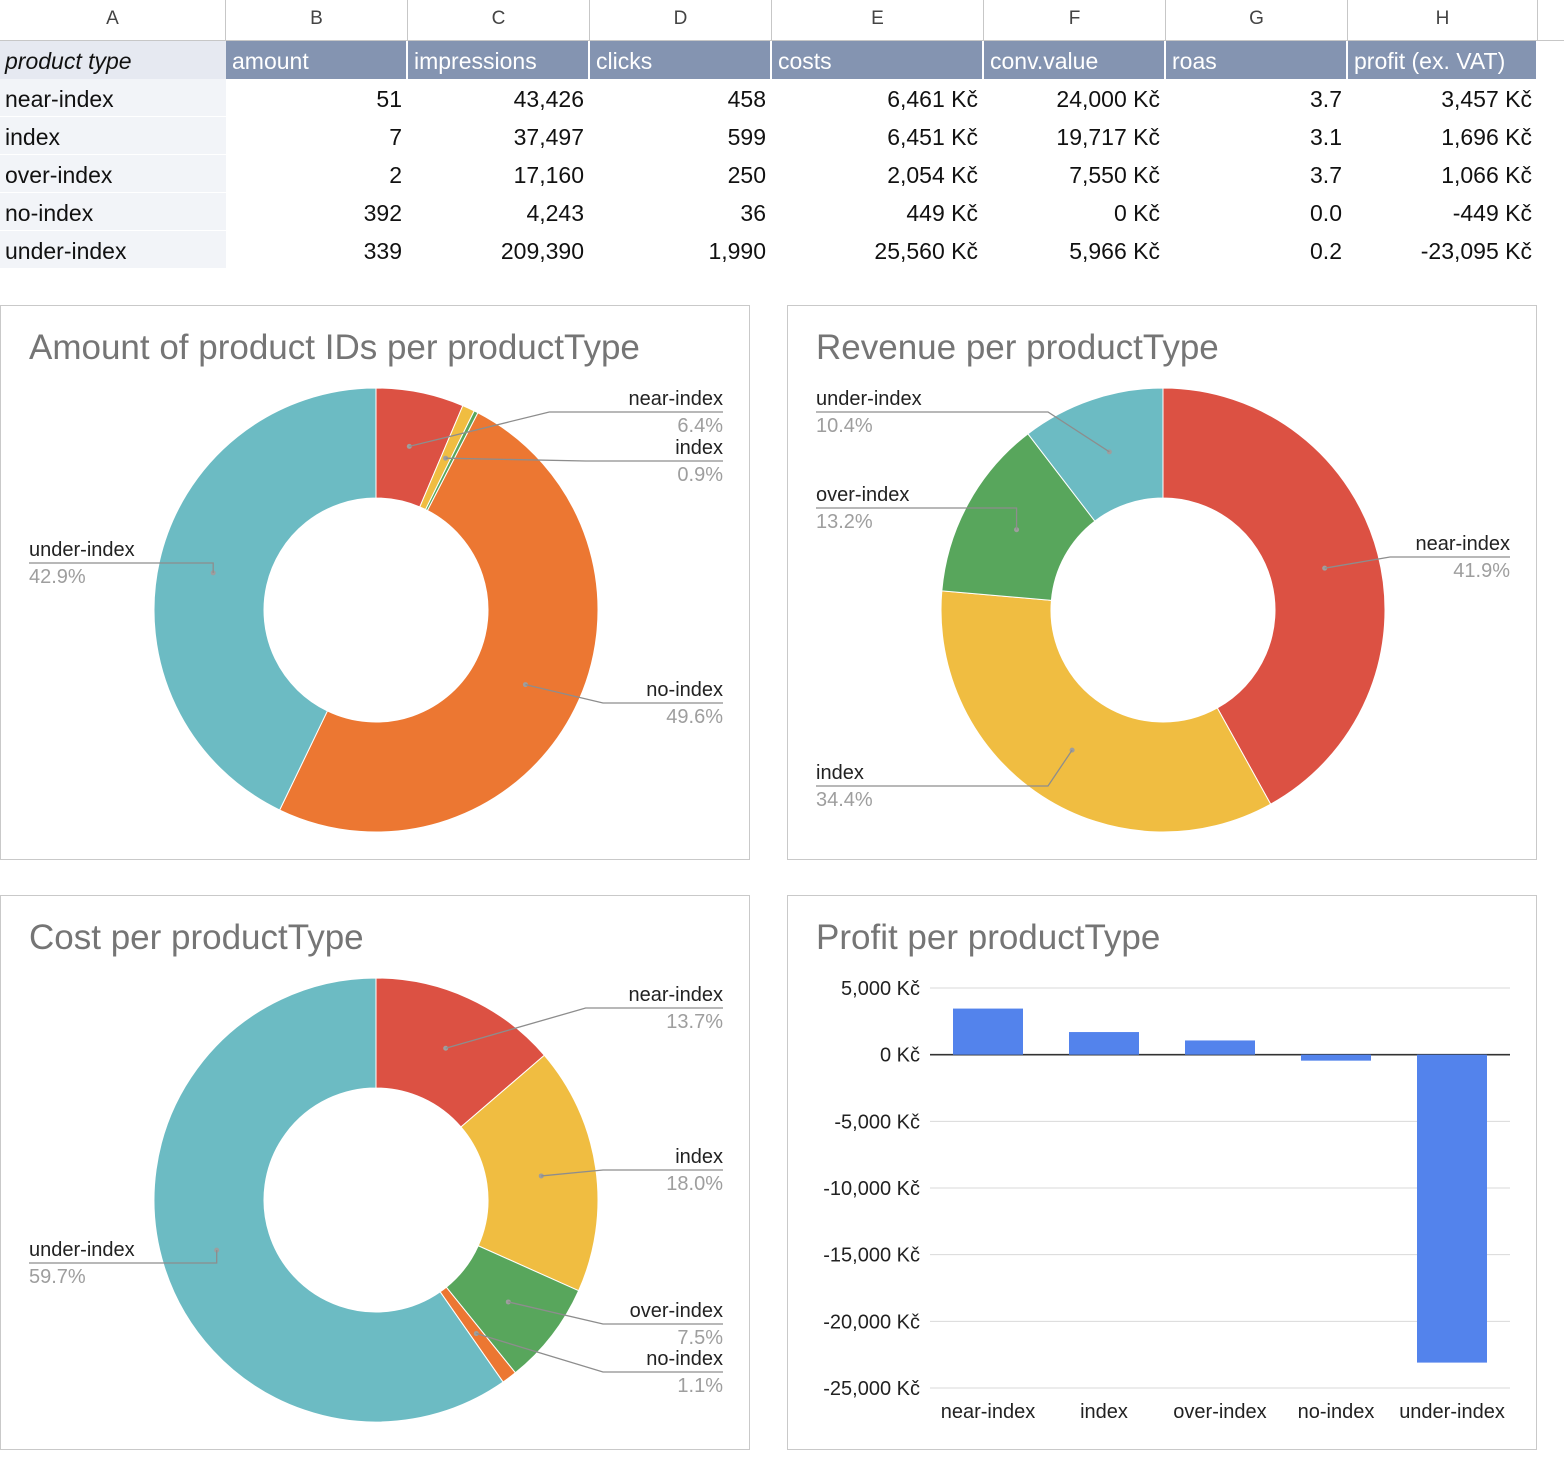  What do you see at coordinates (862, 495) in the screenshot?
I see `slice-category-label: over-index` at bounding box center [862, 495].